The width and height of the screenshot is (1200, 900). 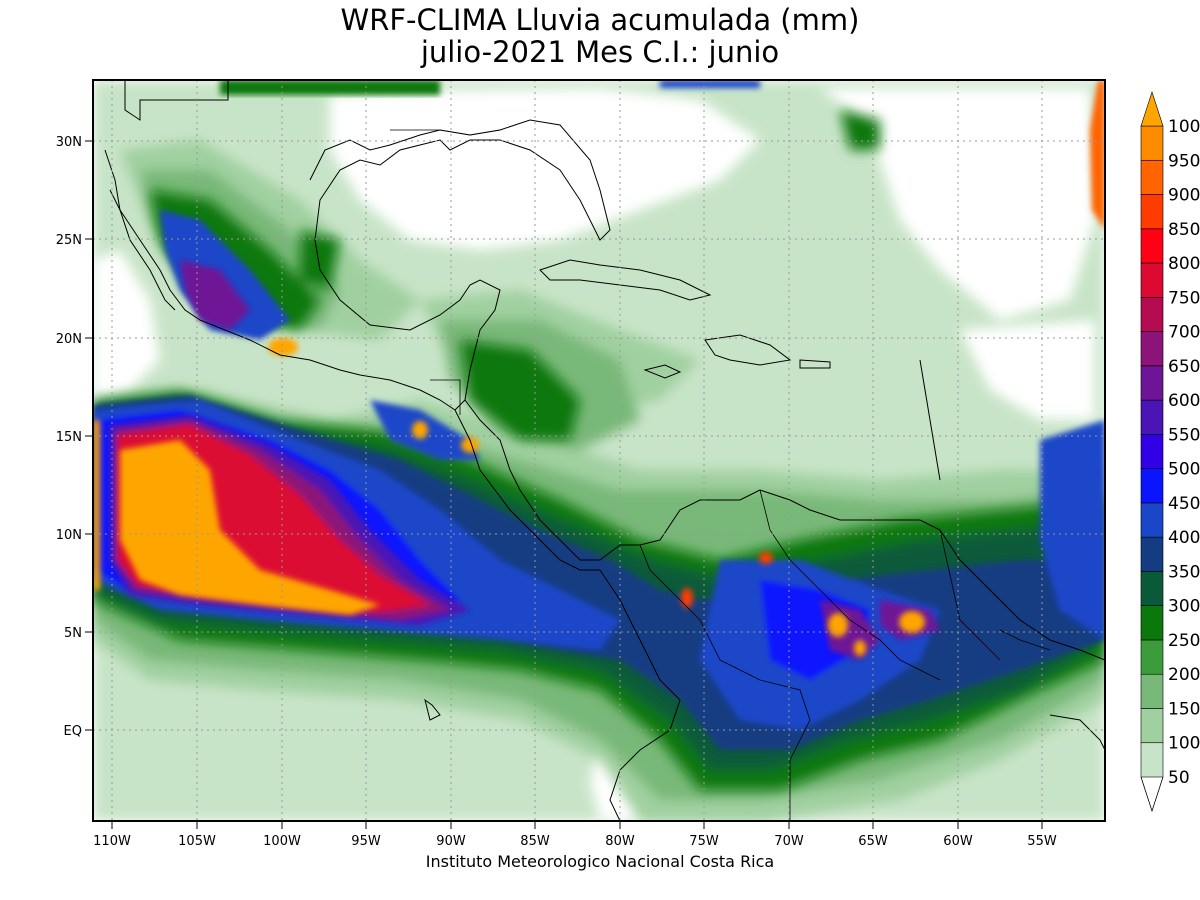 I want to click on colorbar-label: 300, so click(x=1184, y=607).